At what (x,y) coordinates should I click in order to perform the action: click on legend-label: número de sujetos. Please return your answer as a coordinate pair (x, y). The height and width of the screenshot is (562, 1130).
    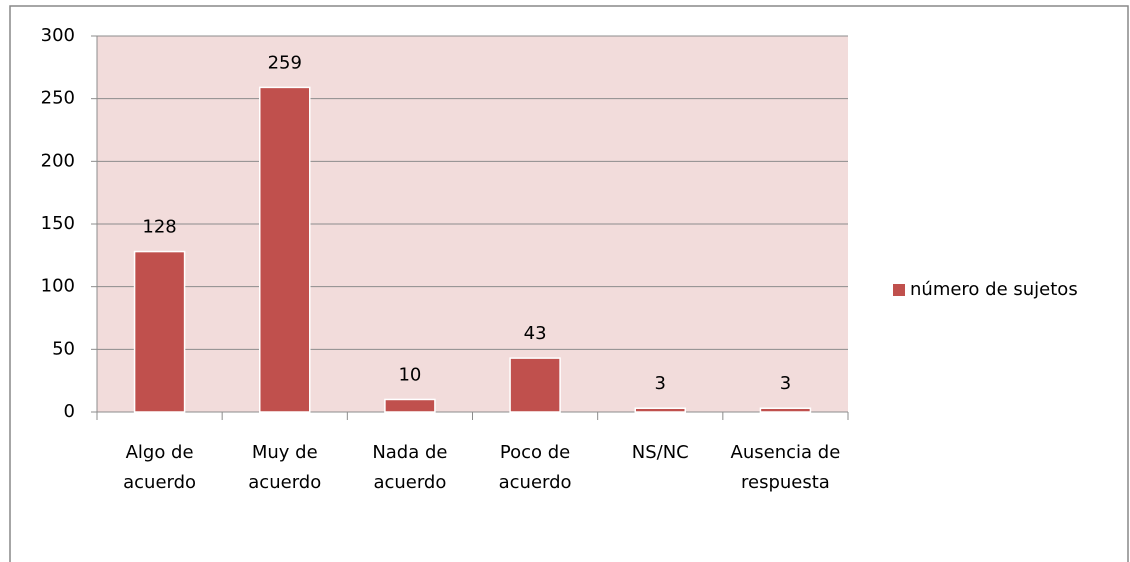
    Looking at the image, I should click on (994, 289).